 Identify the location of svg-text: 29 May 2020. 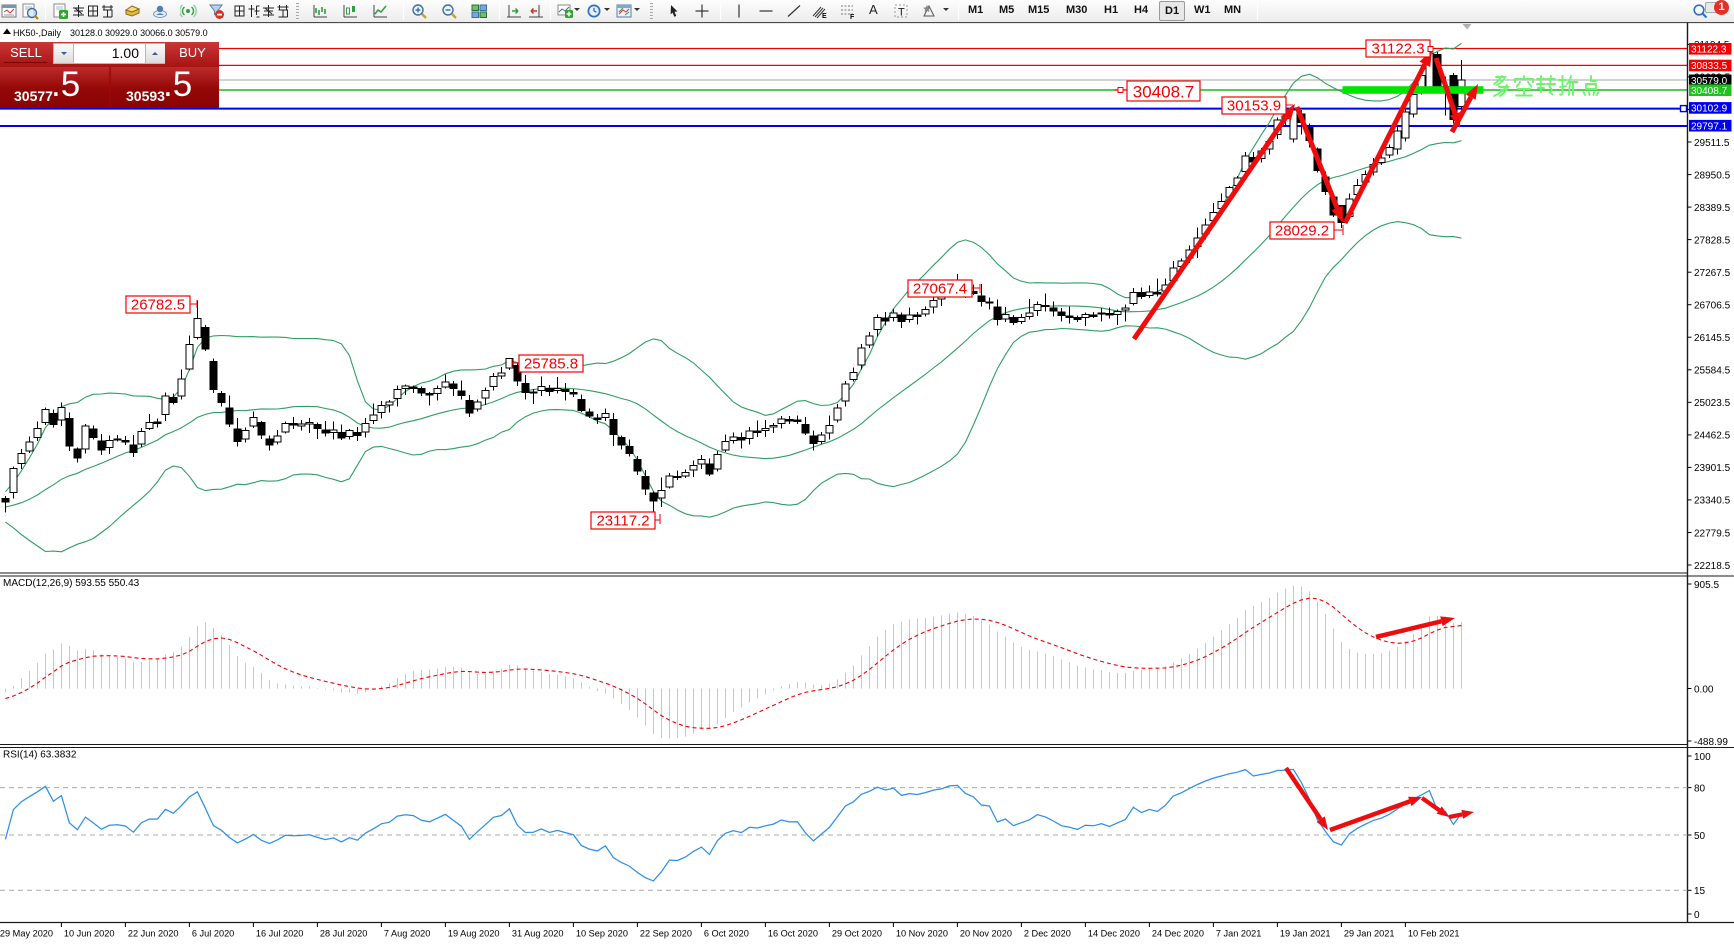
(26, 934).